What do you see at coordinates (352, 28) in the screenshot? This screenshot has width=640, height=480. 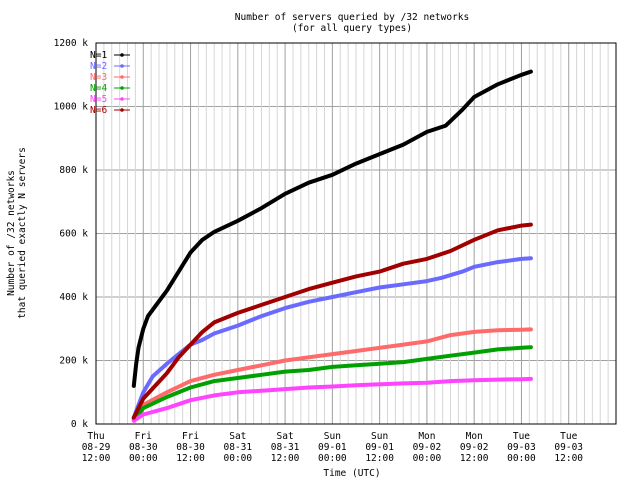 I see `chart-subtitle: (for all query types)` at bounding box center [352, 28].